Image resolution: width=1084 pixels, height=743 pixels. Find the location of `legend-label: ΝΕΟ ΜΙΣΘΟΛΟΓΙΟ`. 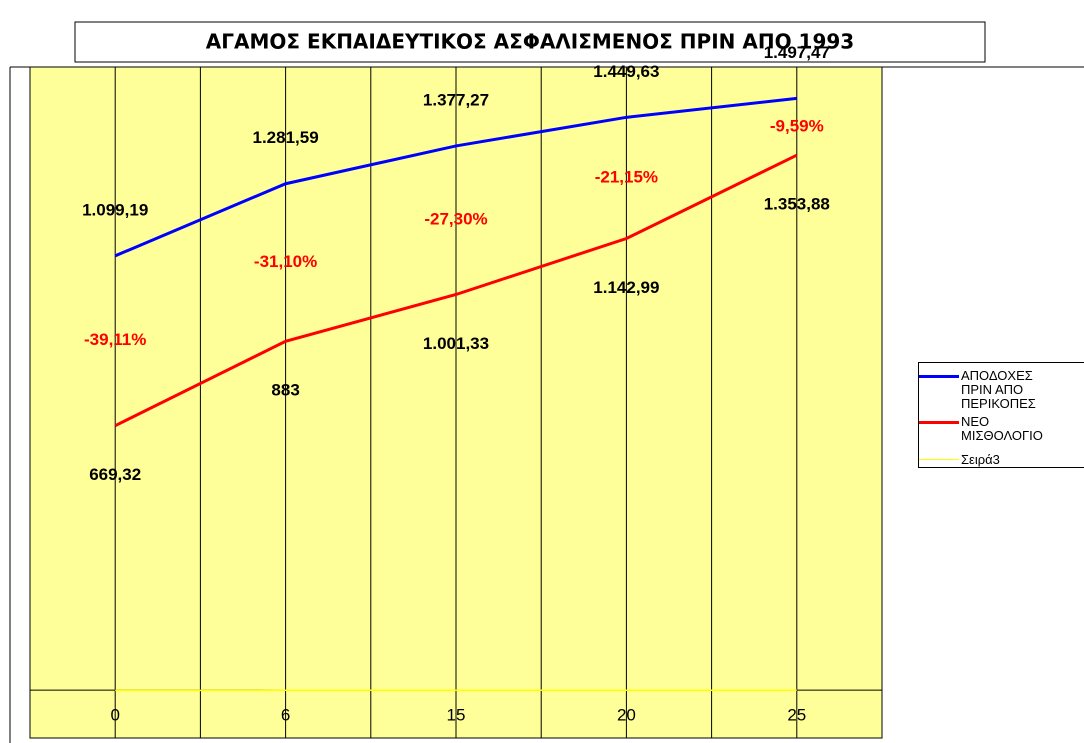

legend-label: ΝΕΟ ΜΙΣΘΟΛΟΓΙΟ is located at coordinates (1002, 428).